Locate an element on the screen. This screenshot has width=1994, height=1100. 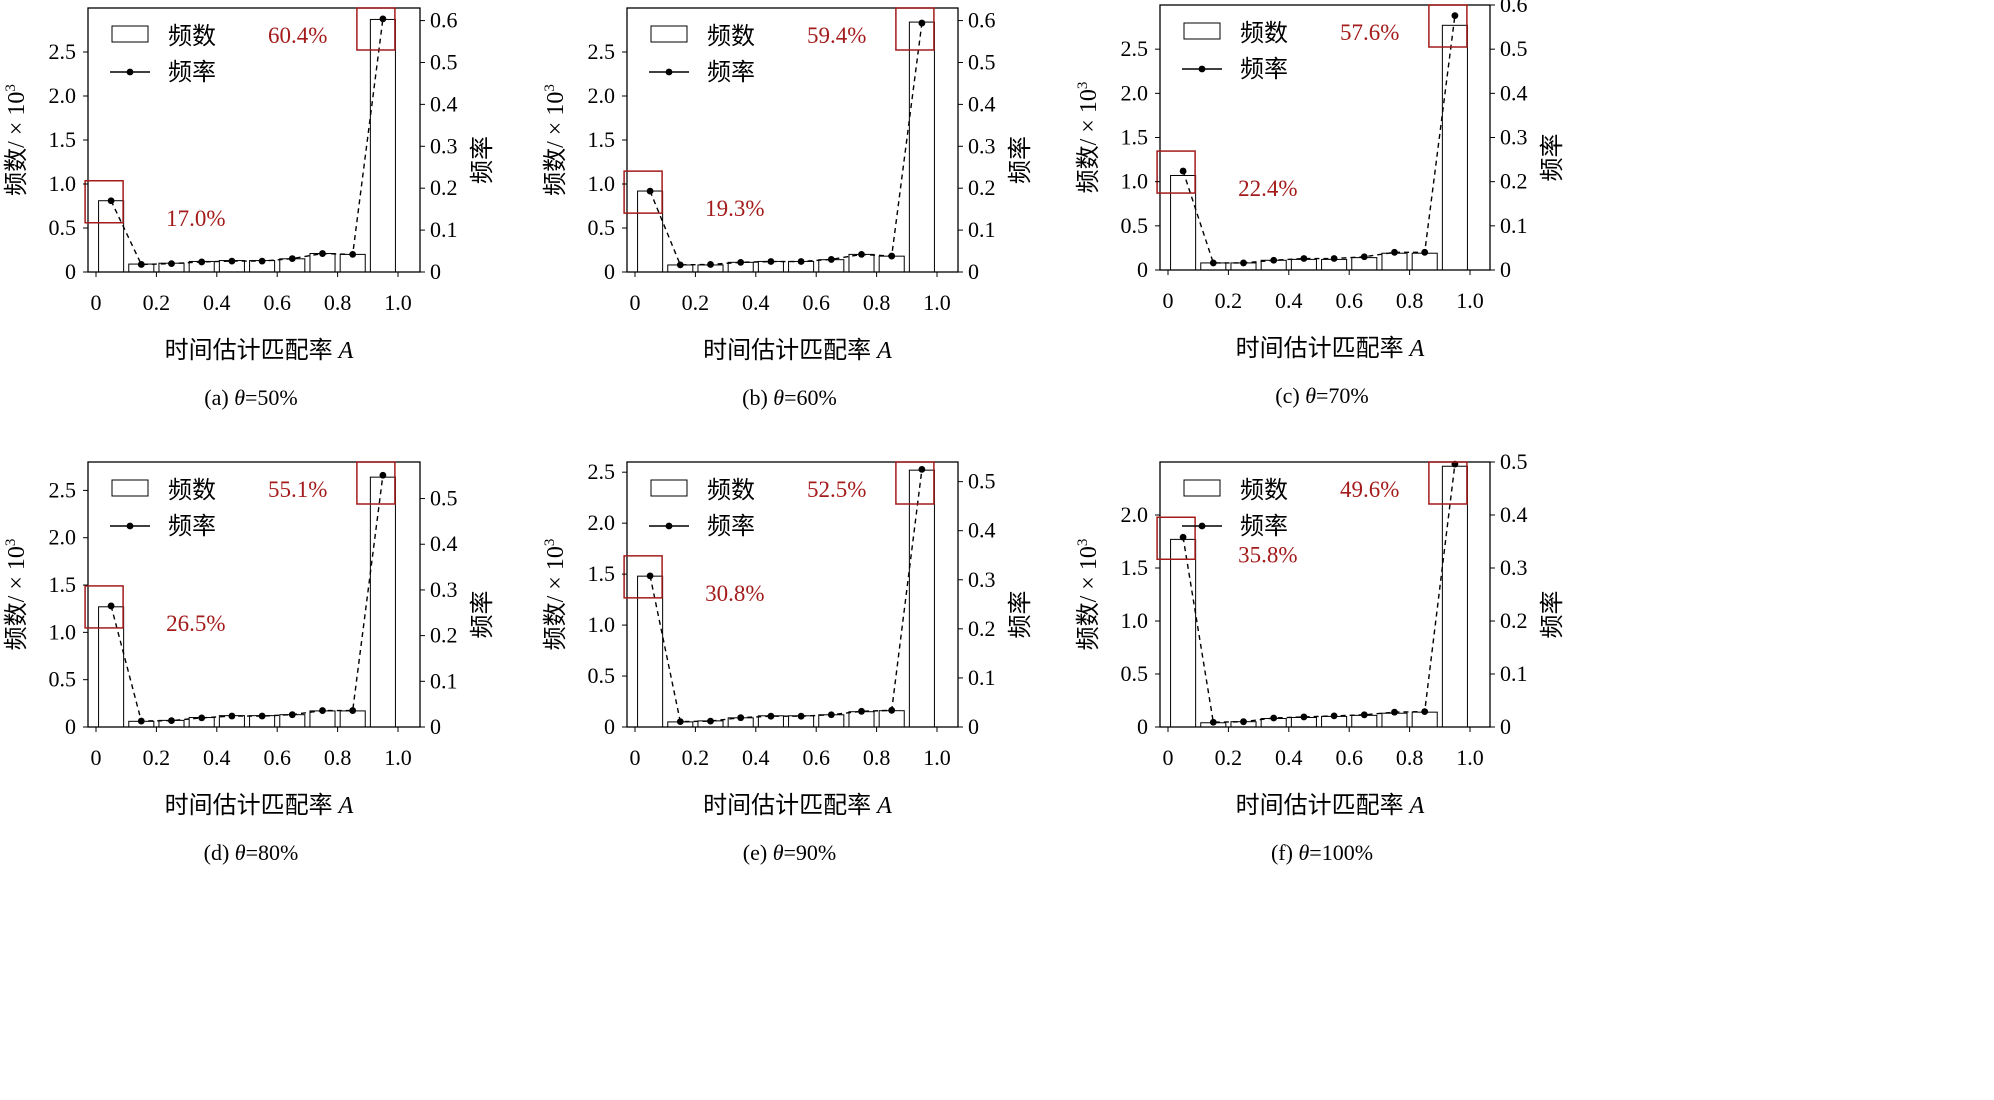
panel-caption: (e) θ=90% is located at coordinates (789, 852).